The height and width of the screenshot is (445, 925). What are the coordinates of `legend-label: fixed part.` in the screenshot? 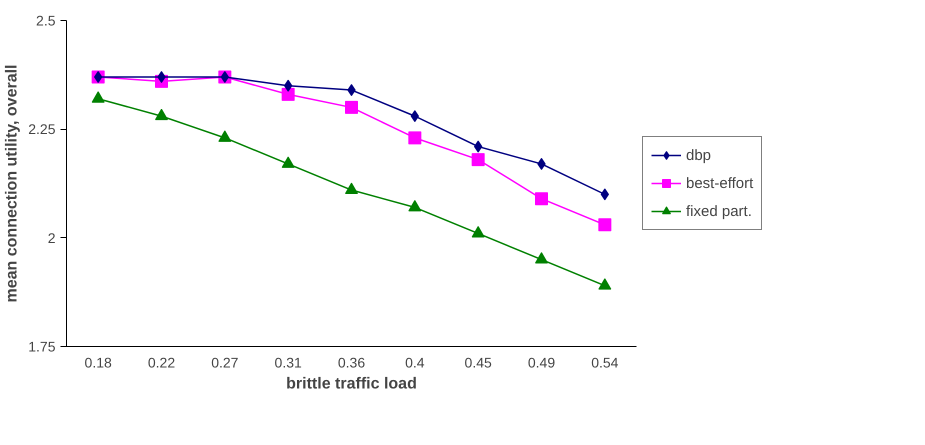 It's located at (719, 211).